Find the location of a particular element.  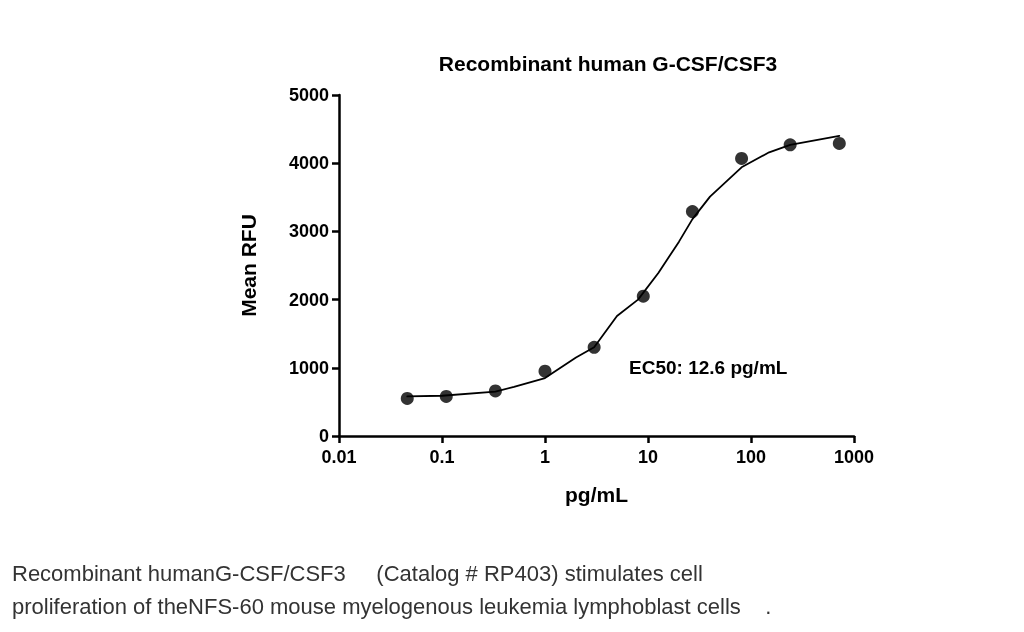

x-tick-label: 1000 is located at coordinates (854, 457).